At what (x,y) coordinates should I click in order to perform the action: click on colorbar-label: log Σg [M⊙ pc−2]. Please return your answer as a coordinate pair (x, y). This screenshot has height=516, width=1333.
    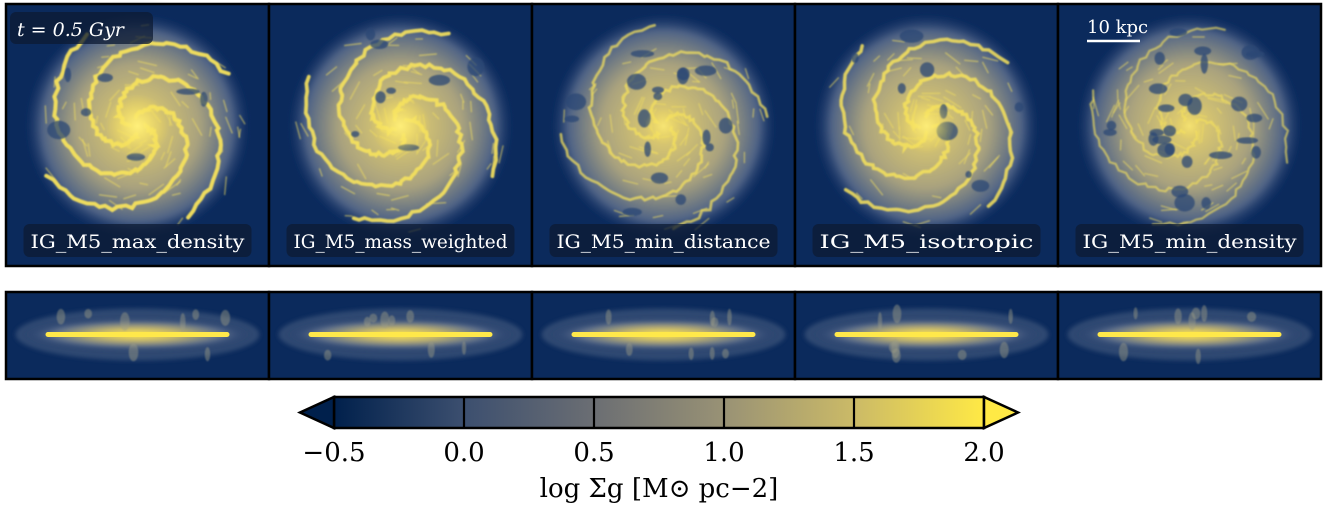
    Looking at the image, I should click on (659, 489).